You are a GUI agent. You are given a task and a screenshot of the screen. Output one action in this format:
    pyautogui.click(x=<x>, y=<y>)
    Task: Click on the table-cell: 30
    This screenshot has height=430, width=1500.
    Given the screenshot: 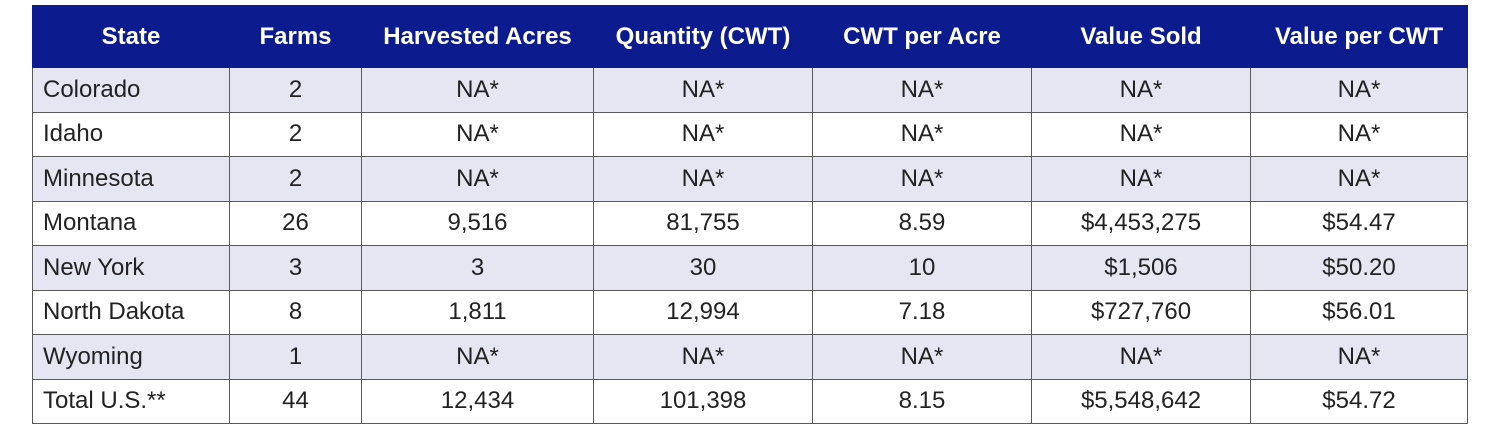 What is the action you would take?
    pyautogui.click(x=703, y=268)
    